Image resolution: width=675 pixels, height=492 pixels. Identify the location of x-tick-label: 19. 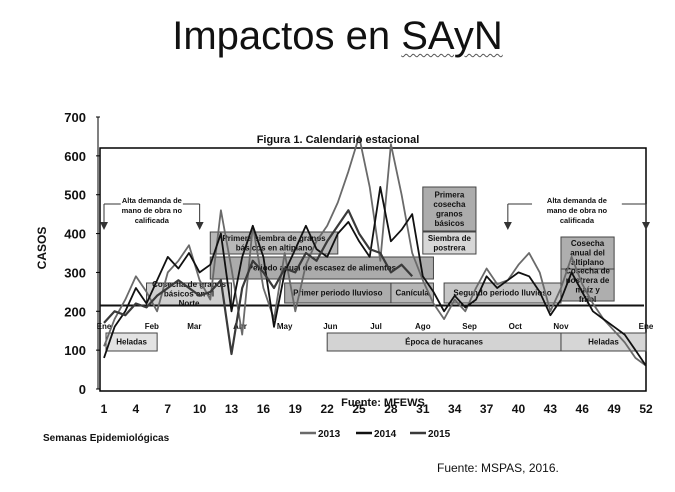
(296, 409).